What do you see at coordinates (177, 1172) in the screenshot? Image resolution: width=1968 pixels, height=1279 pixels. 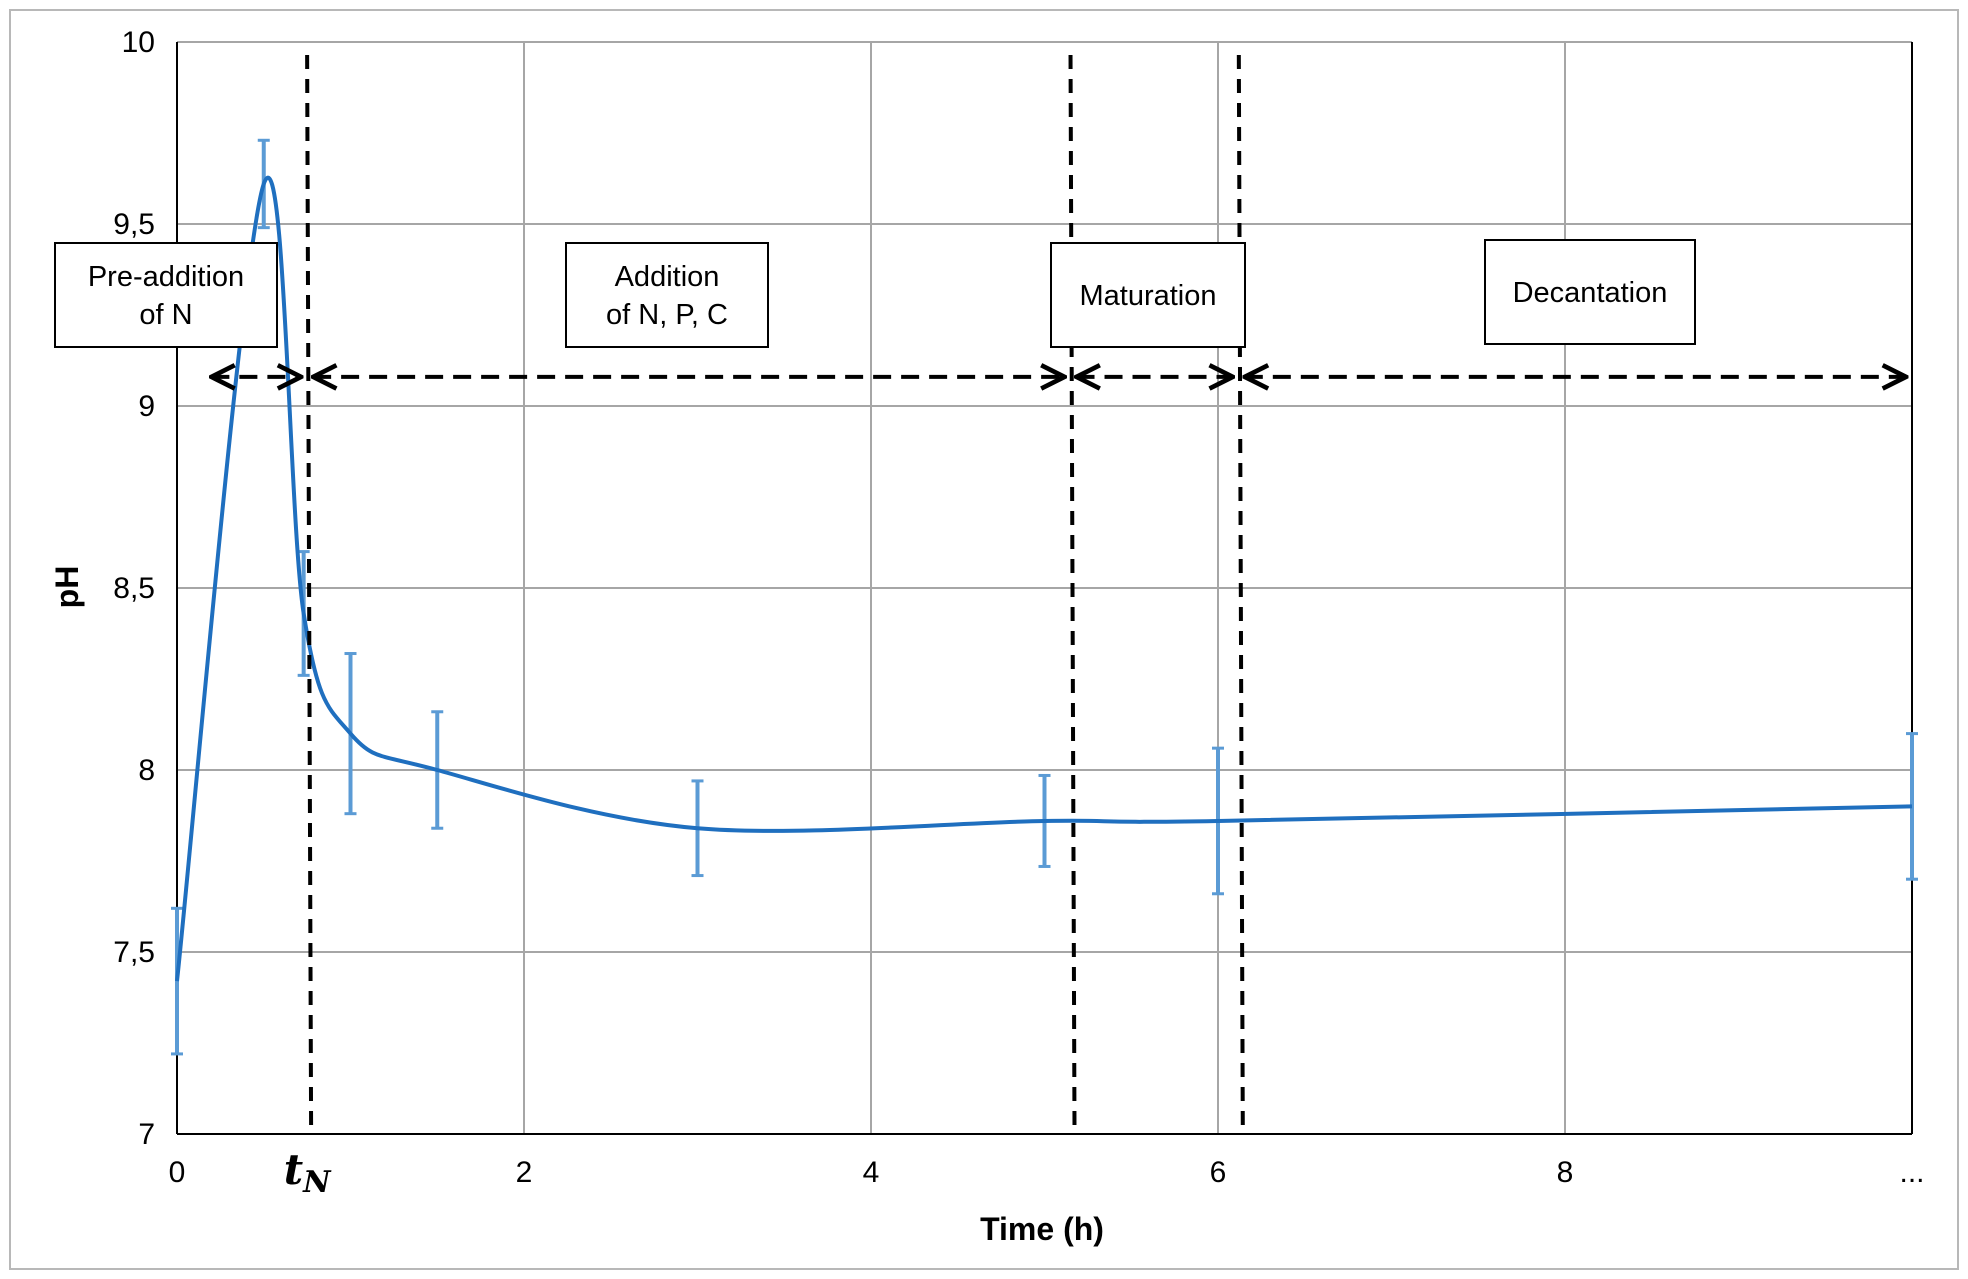 I see `x-tick-label: 0` at bounding box center [177, 1172].